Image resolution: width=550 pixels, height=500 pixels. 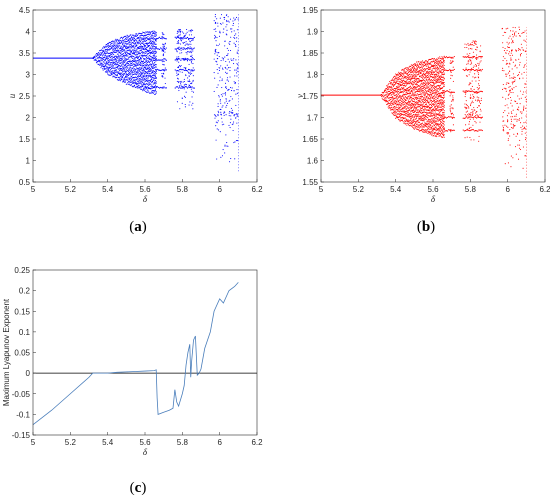 I want to click on panel-a-label-letter: a, so click(x=138, y=227).